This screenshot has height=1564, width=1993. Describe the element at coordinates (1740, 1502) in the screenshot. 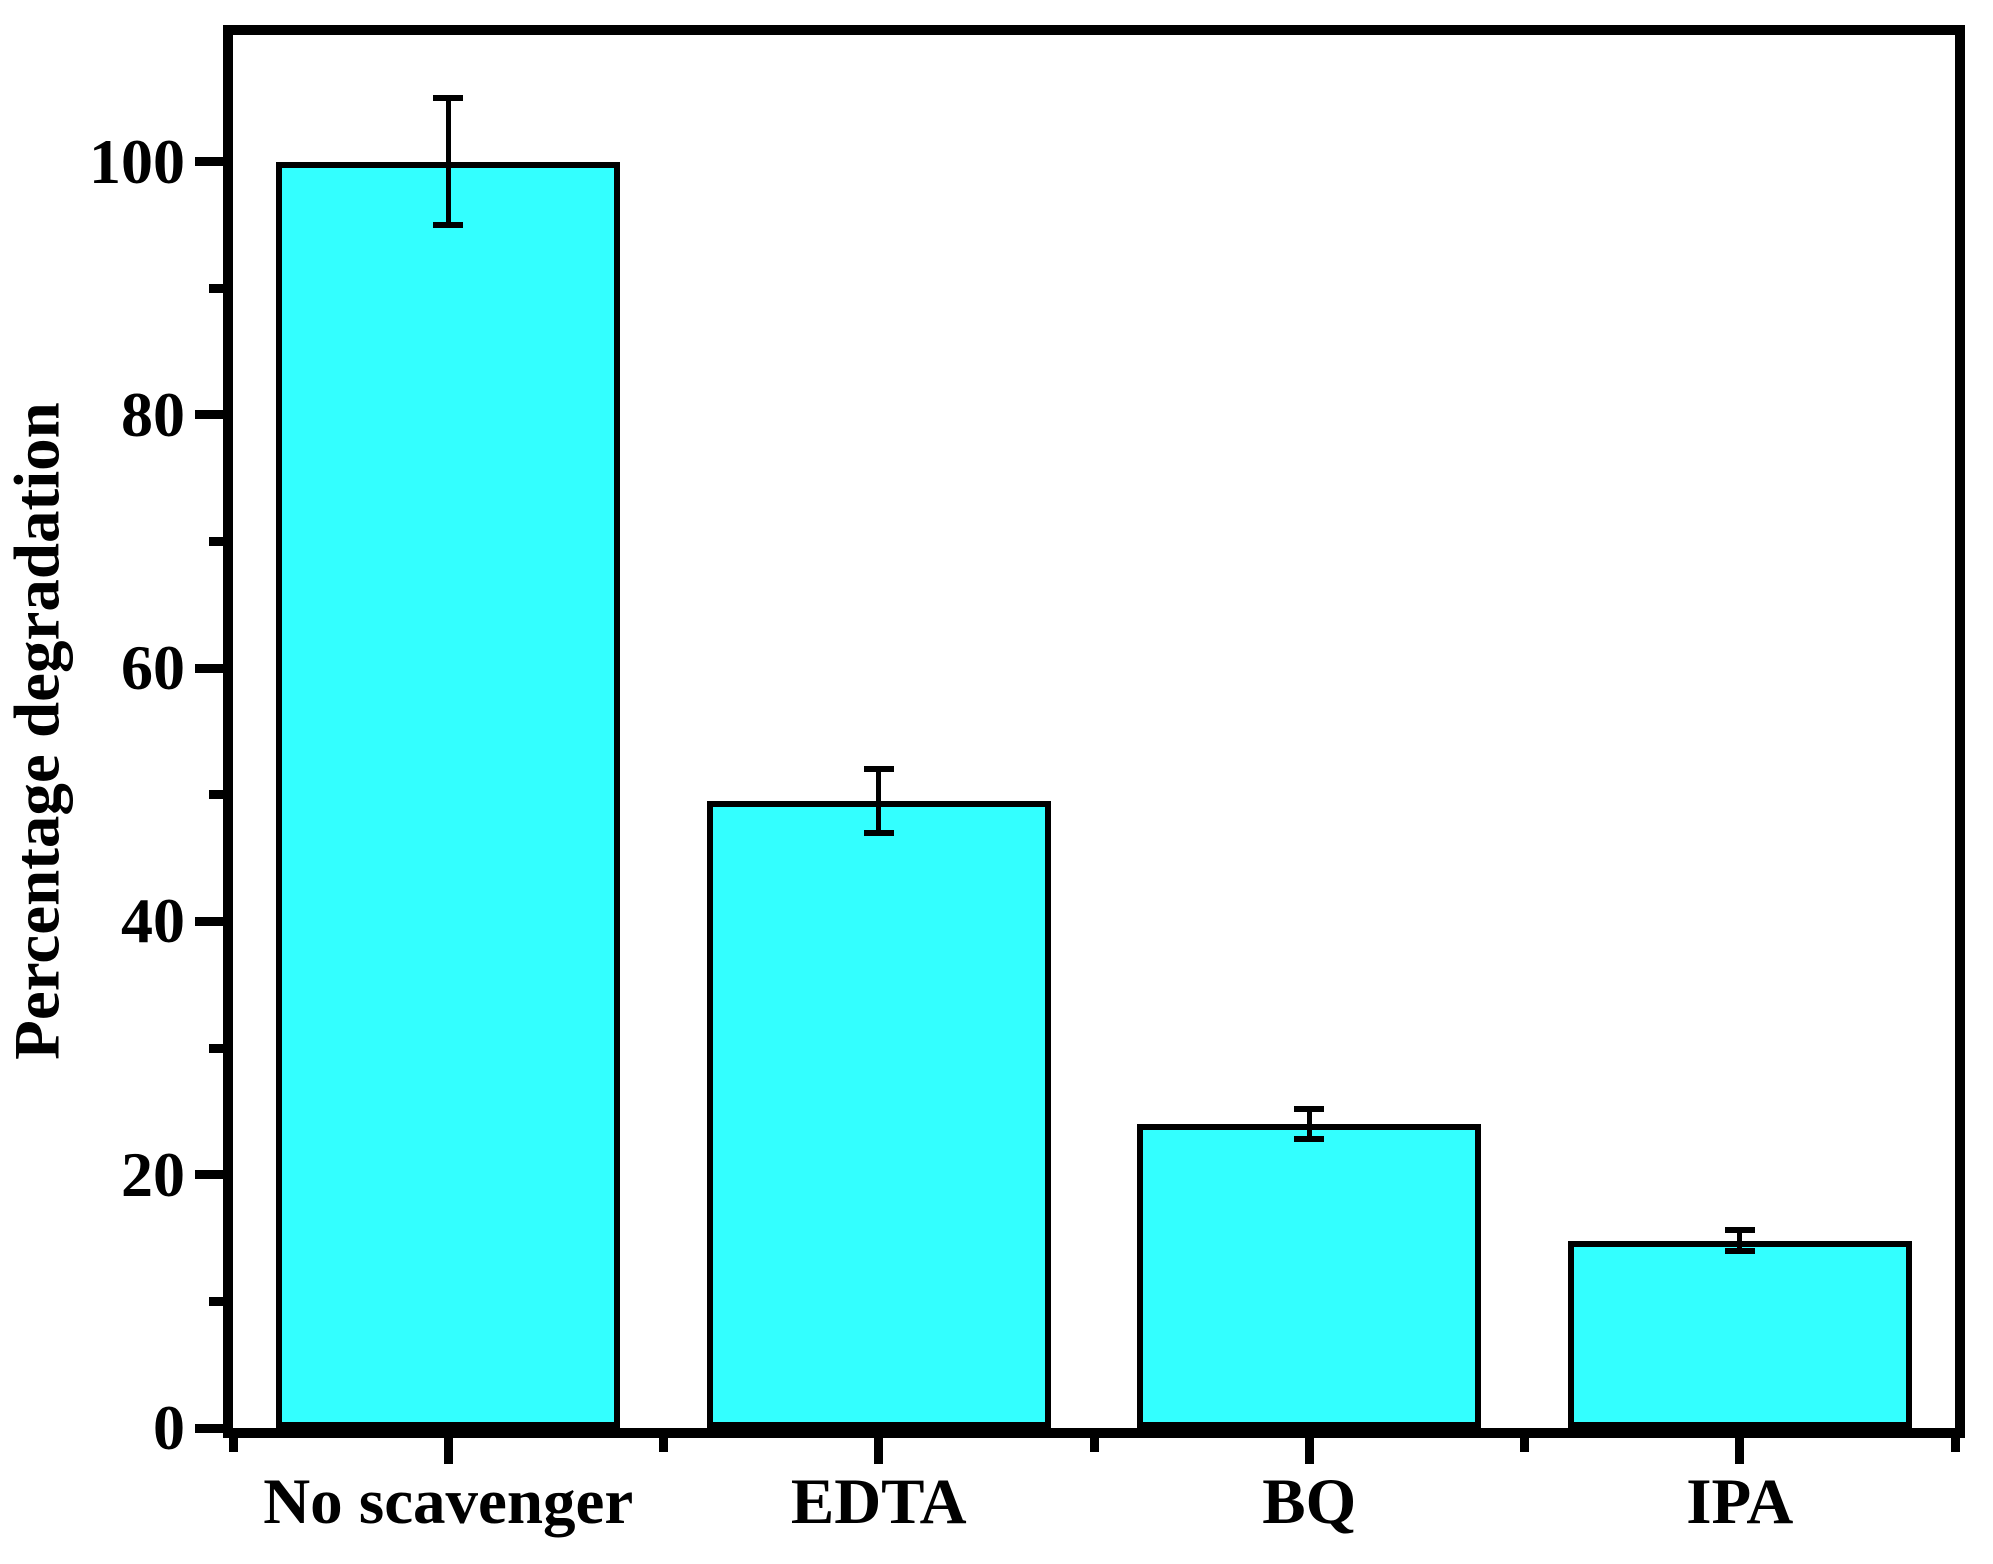

I see `x-category-label: IPA` at that location.